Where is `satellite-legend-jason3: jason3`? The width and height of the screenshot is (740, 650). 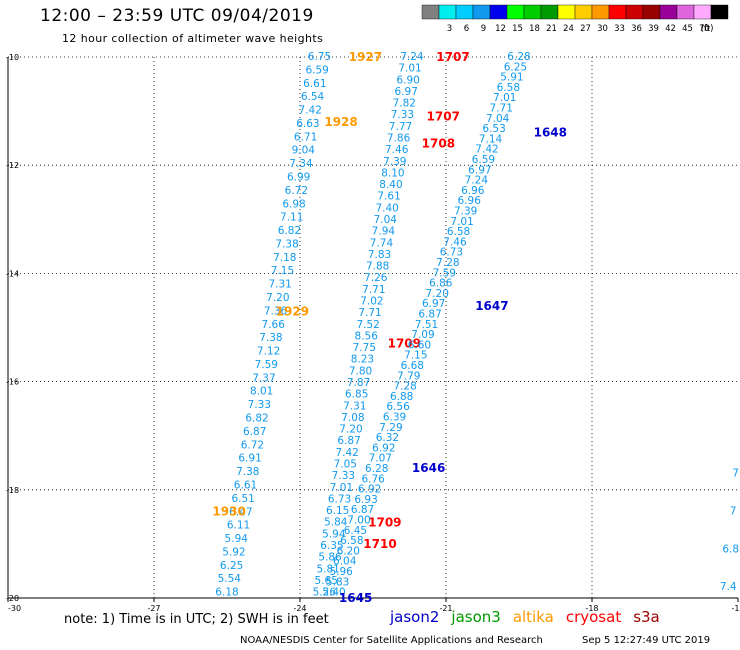
satellite-legend-jason3: jason3 is located at coordinates (476, 617).